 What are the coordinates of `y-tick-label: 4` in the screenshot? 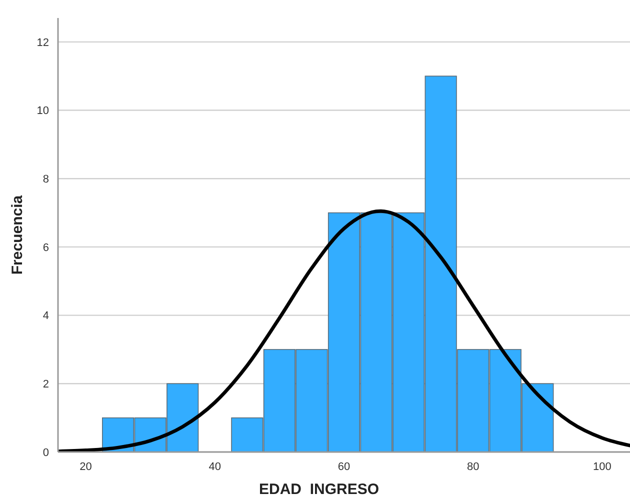 It's located at (45, 316).